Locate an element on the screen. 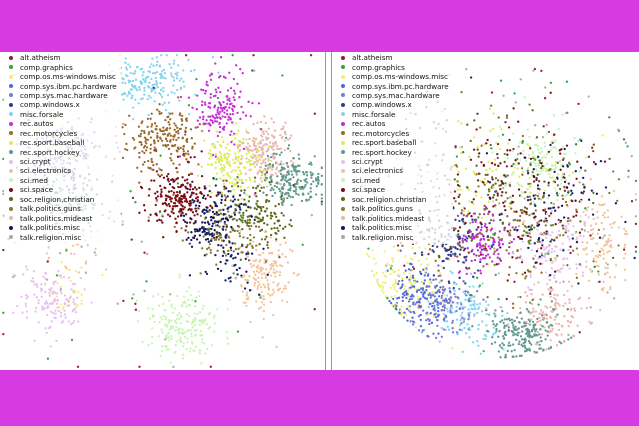 This screenshot has height=426, width=639. legend-marker is located at coordinates (11, 123).